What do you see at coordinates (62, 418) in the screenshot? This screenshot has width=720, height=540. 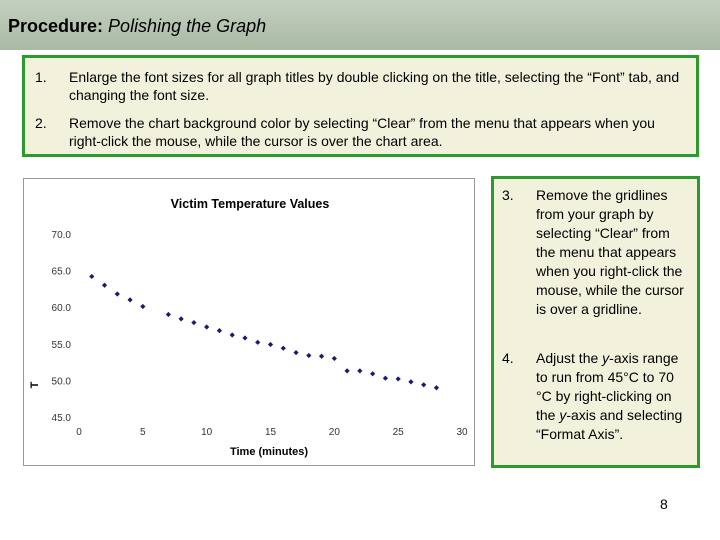 I see `y-tick-label: 45.0` at bounding box center [62, 418].